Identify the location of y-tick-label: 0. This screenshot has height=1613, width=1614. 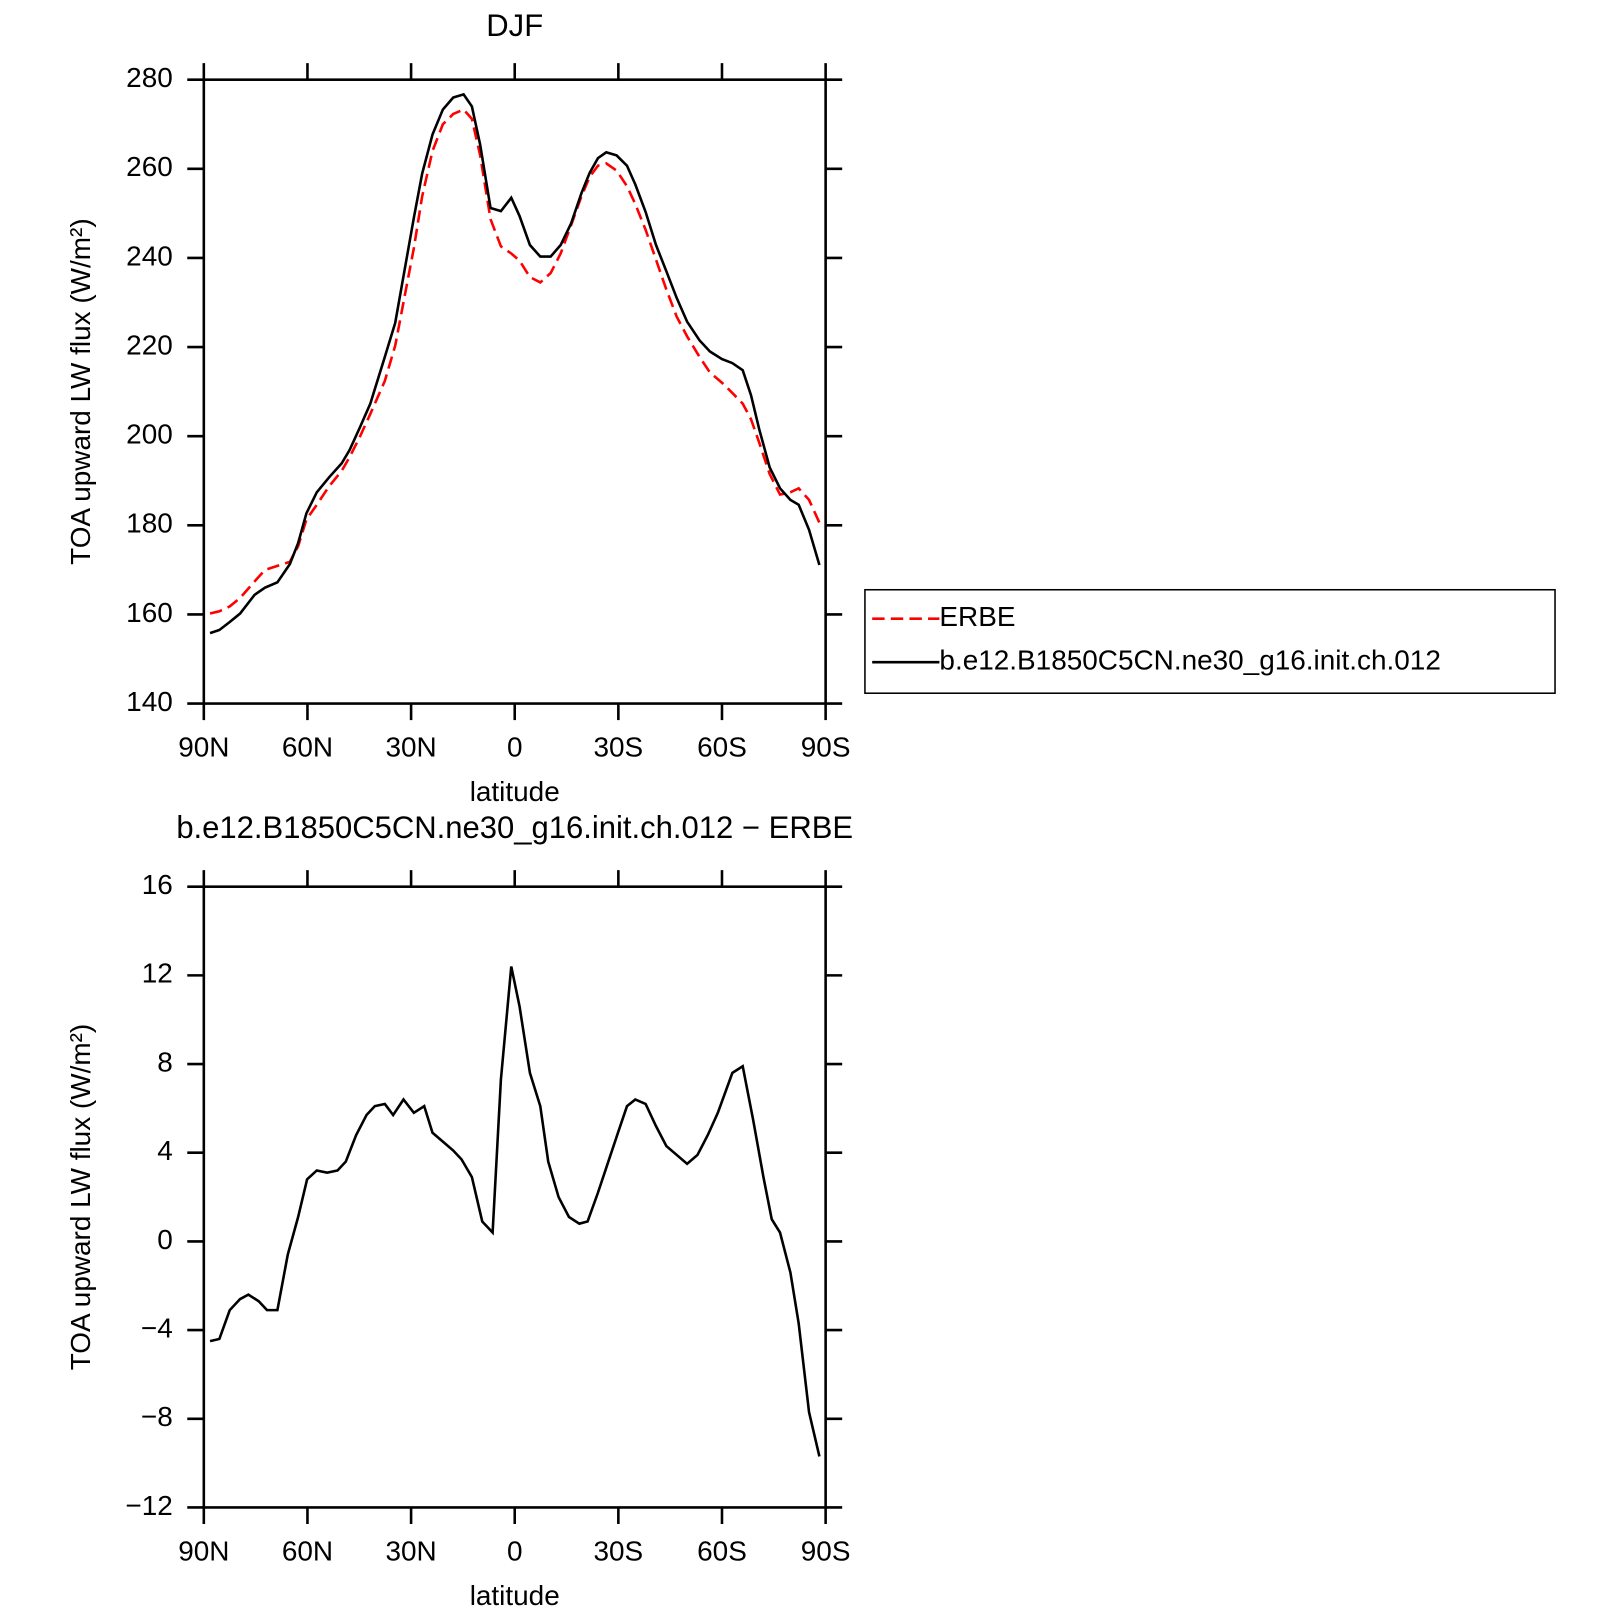
(165, 1239).